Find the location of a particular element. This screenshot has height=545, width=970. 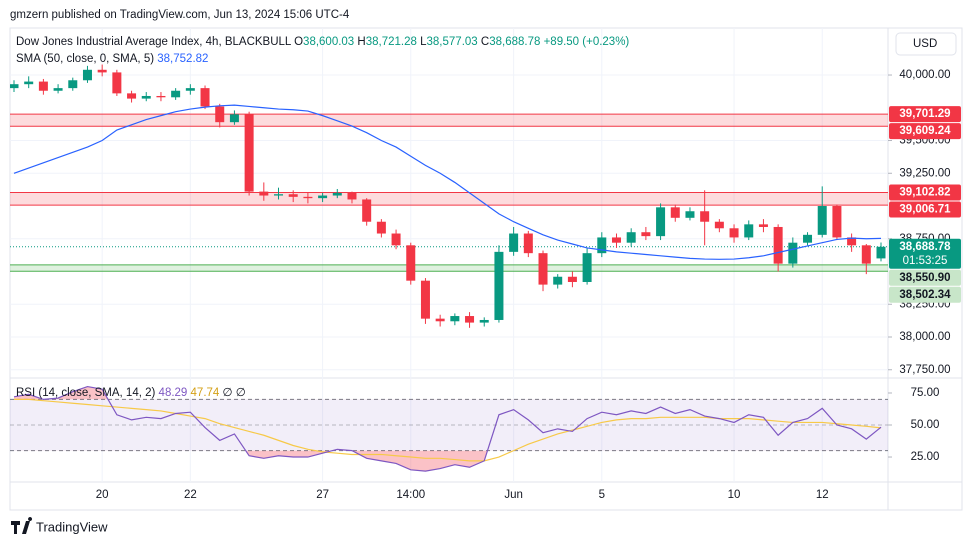

change: +89.50 (+0.23%) is located at coordinates (587, 42).